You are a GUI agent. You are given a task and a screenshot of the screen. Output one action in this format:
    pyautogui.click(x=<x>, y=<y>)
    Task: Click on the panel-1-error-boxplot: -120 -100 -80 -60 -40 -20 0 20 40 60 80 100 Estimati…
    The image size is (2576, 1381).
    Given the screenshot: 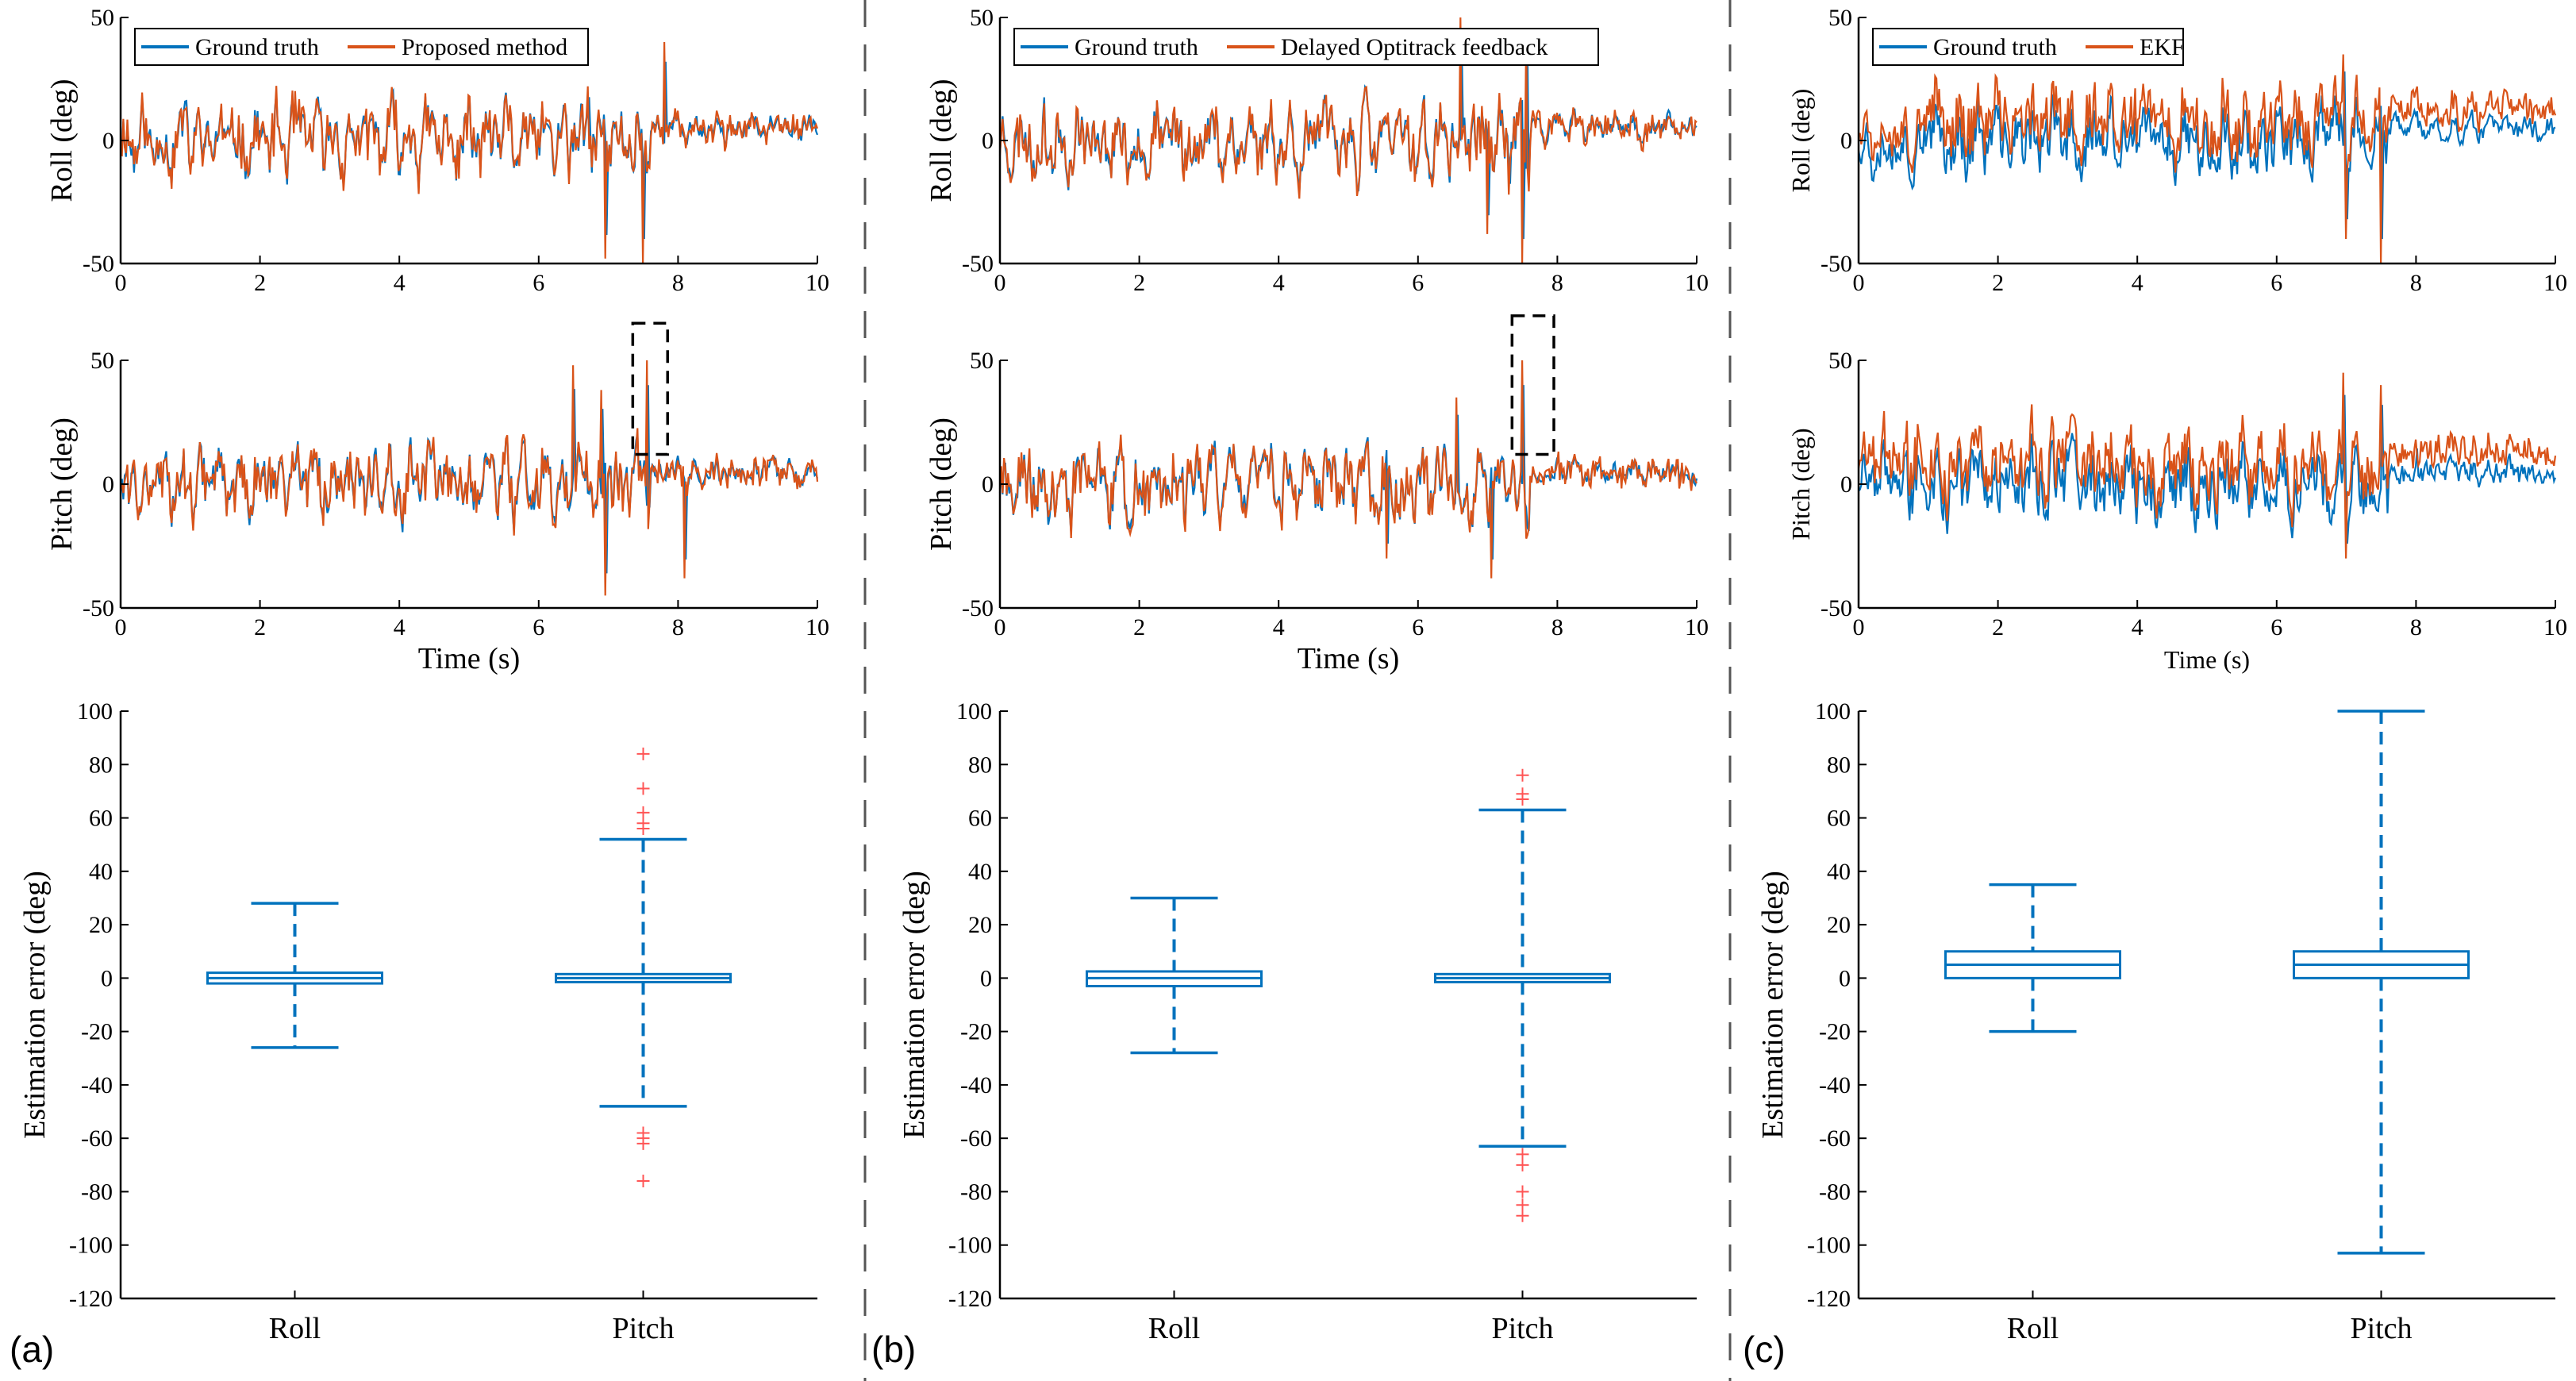 What is the action you would take?
    pyautogui.click(x=417, y=1021)
    